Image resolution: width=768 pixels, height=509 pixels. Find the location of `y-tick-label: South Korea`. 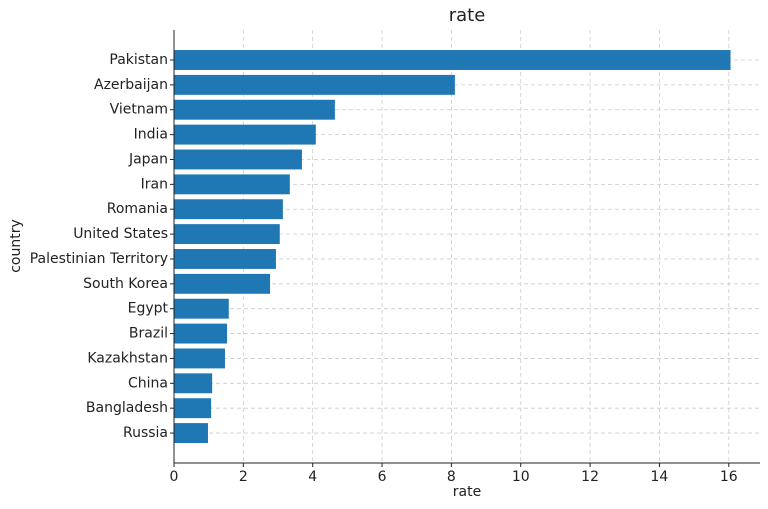

y-tick-label: South Korea is located at coordinates (125, 284).